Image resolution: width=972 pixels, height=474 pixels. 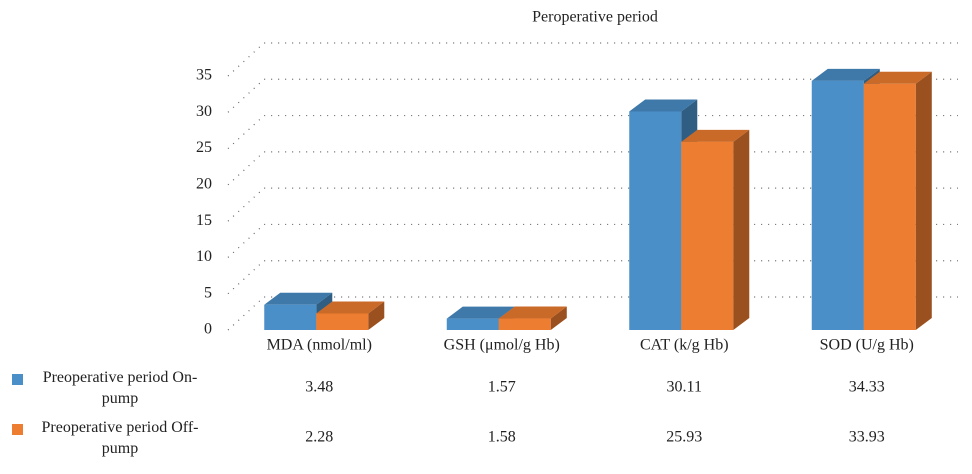 What do you see at coordinates (867, 437) in the screenshot?
I see `table-value: 33.93` at bounding box center [867, 437].